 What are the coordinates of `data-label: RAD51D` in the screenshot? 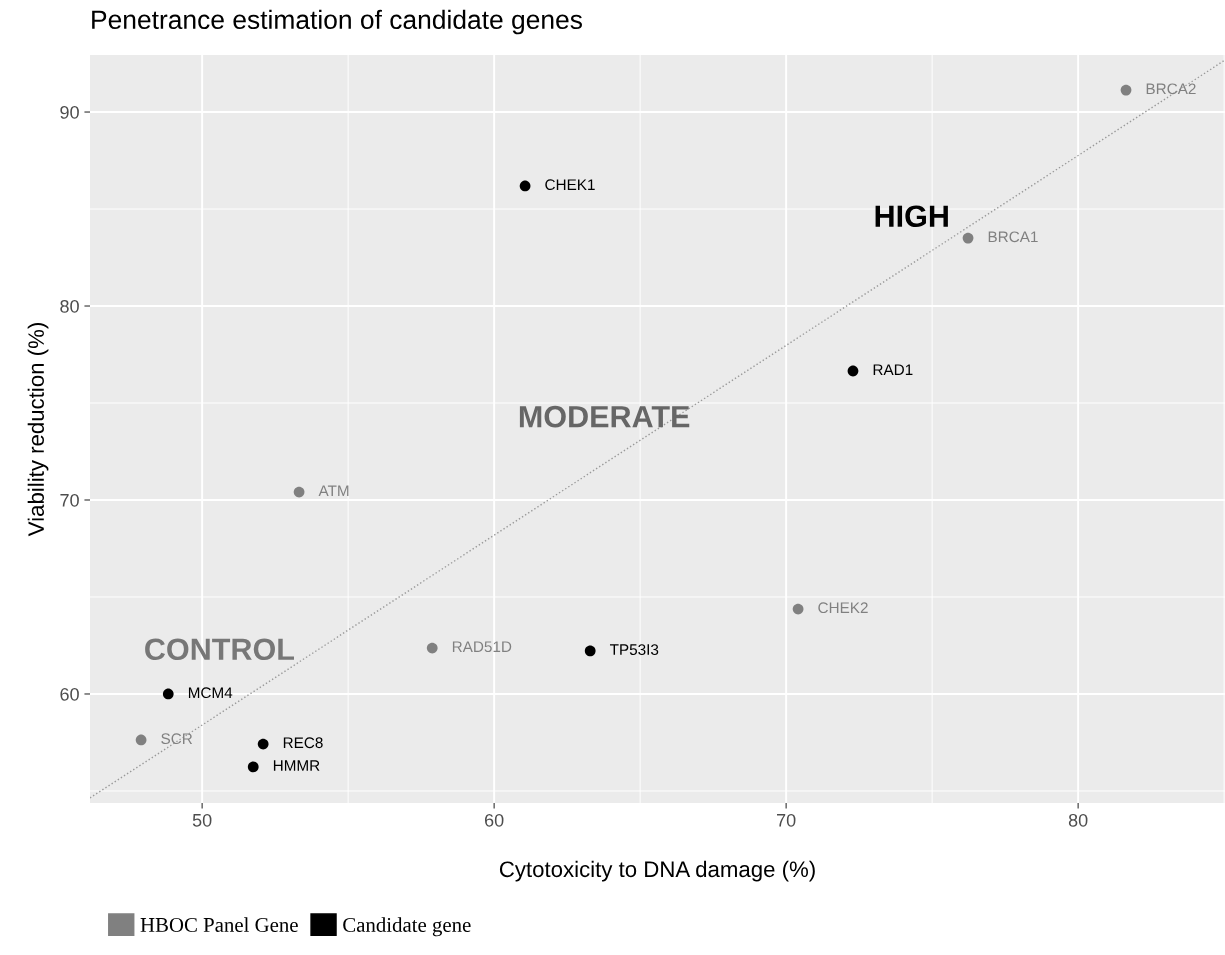 It's located at (482, 647).